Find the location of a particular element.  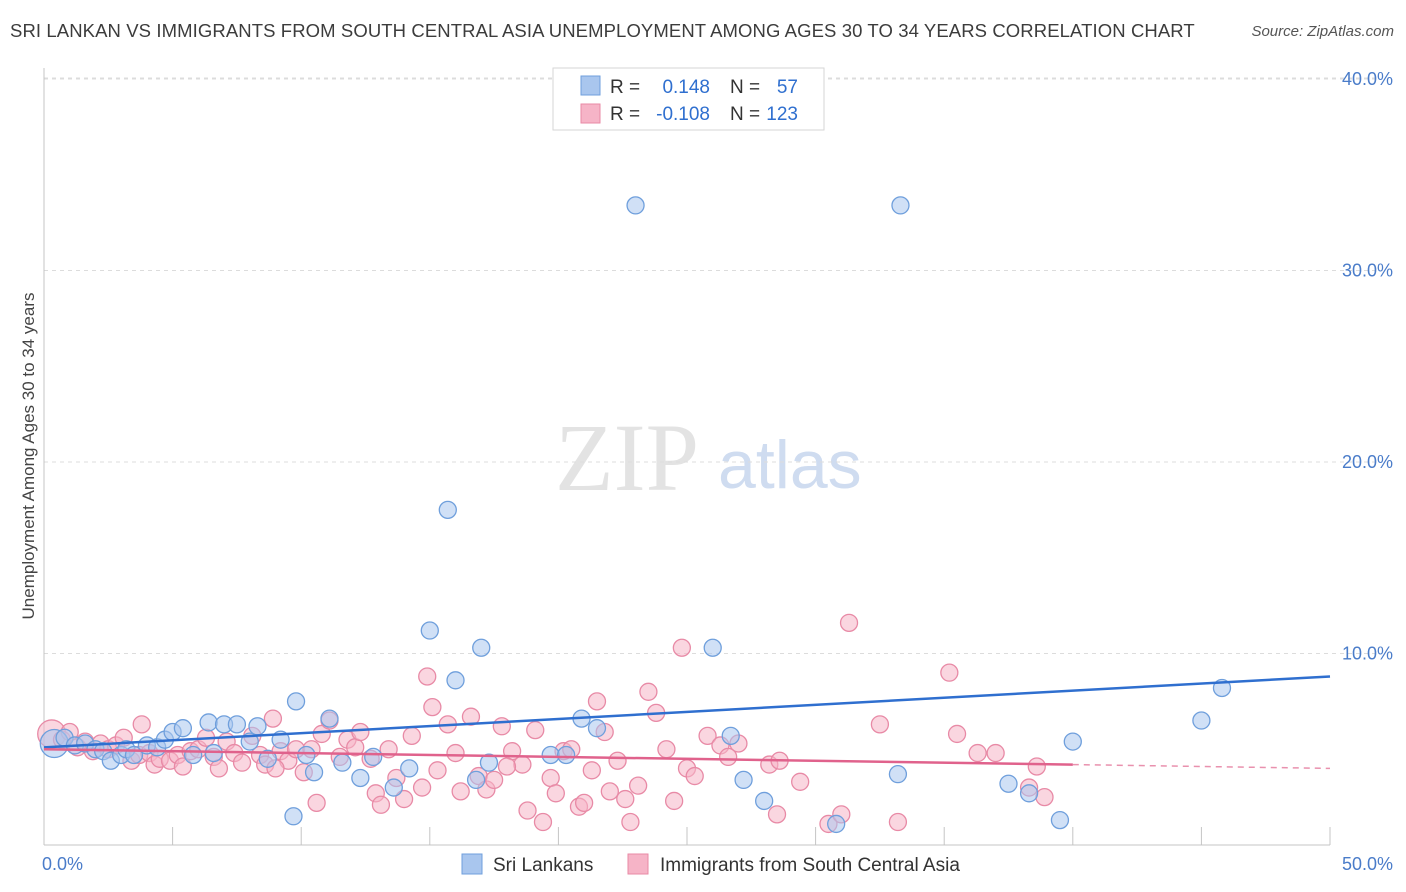

trend-line-pink-dashed is located at coordinates (1201, 766).